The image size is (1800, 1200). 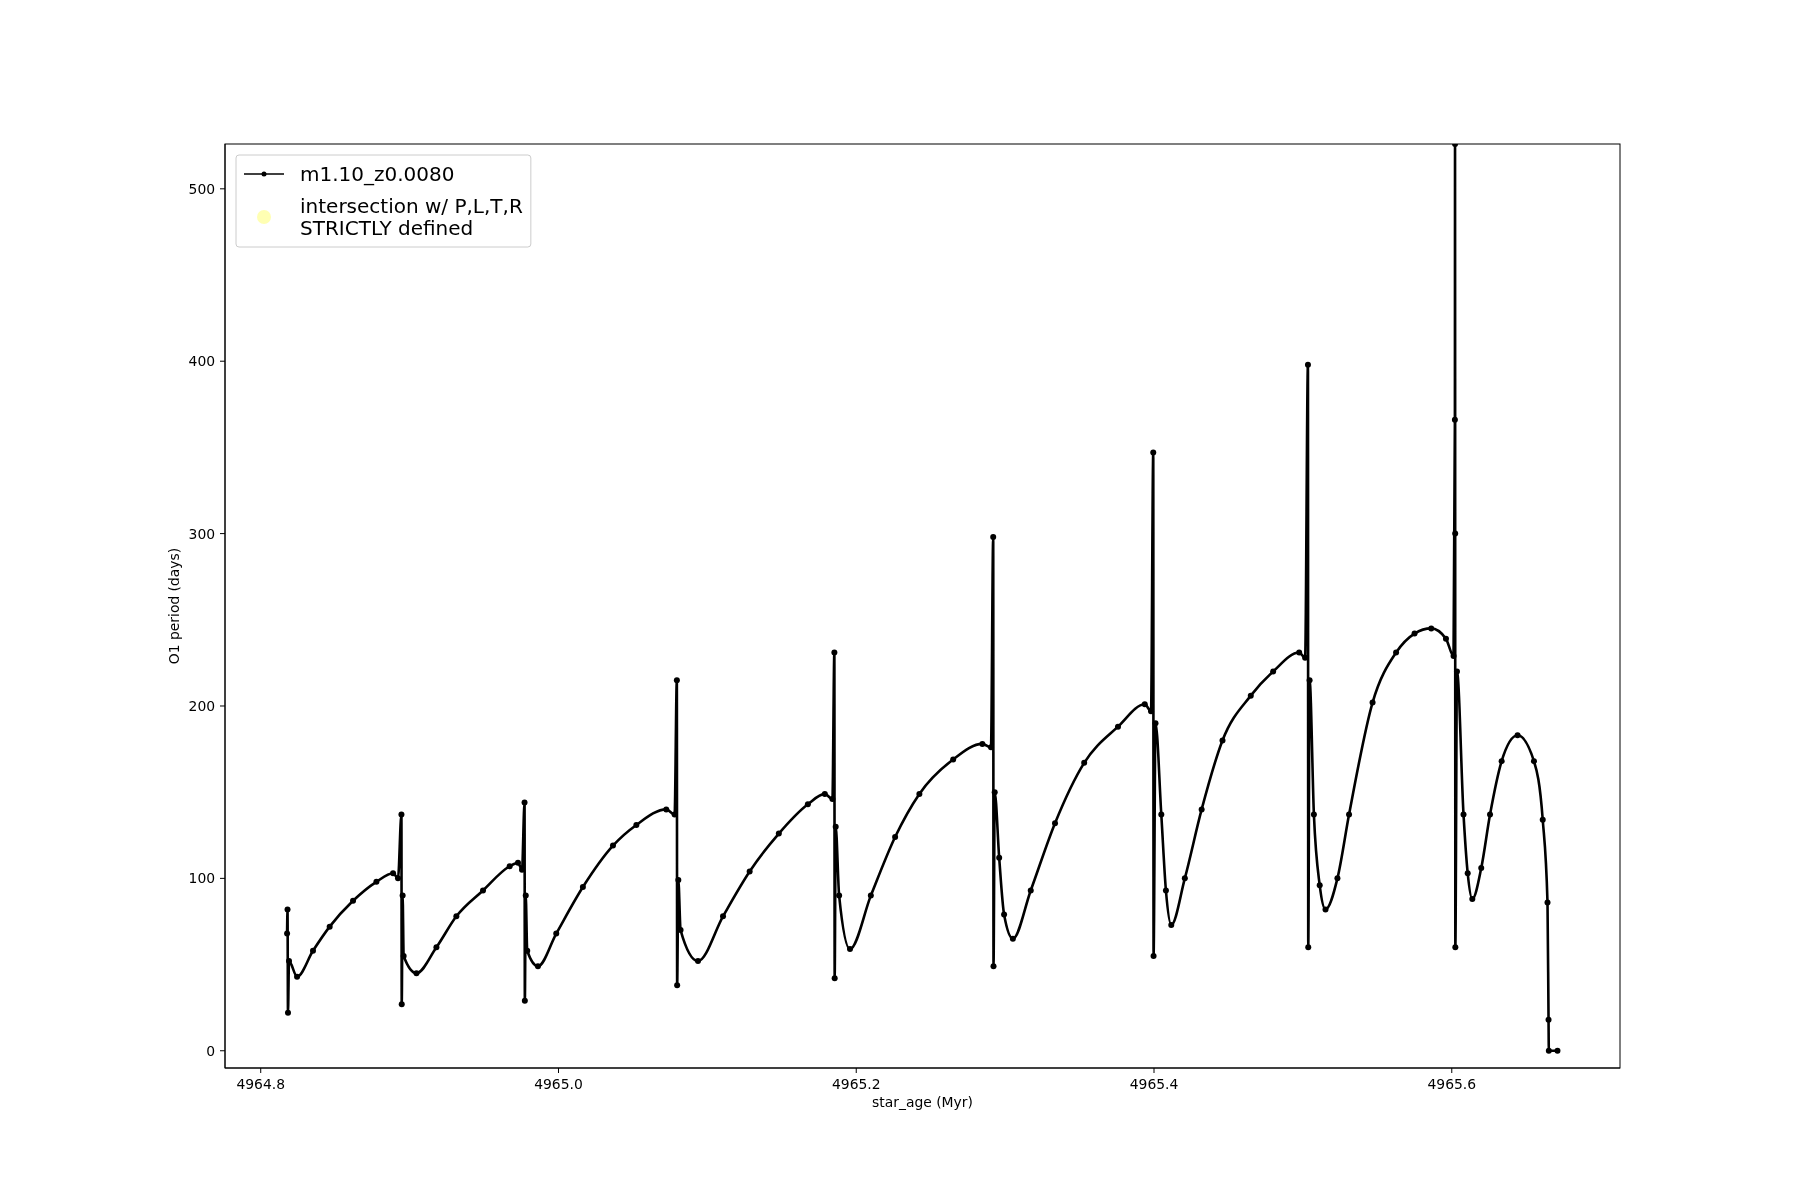 What do you see at coordinates (922, 1102) in the screenshot?
I see `x-axis-title: star_age (Myr)` at bounding box center [922, 1102].